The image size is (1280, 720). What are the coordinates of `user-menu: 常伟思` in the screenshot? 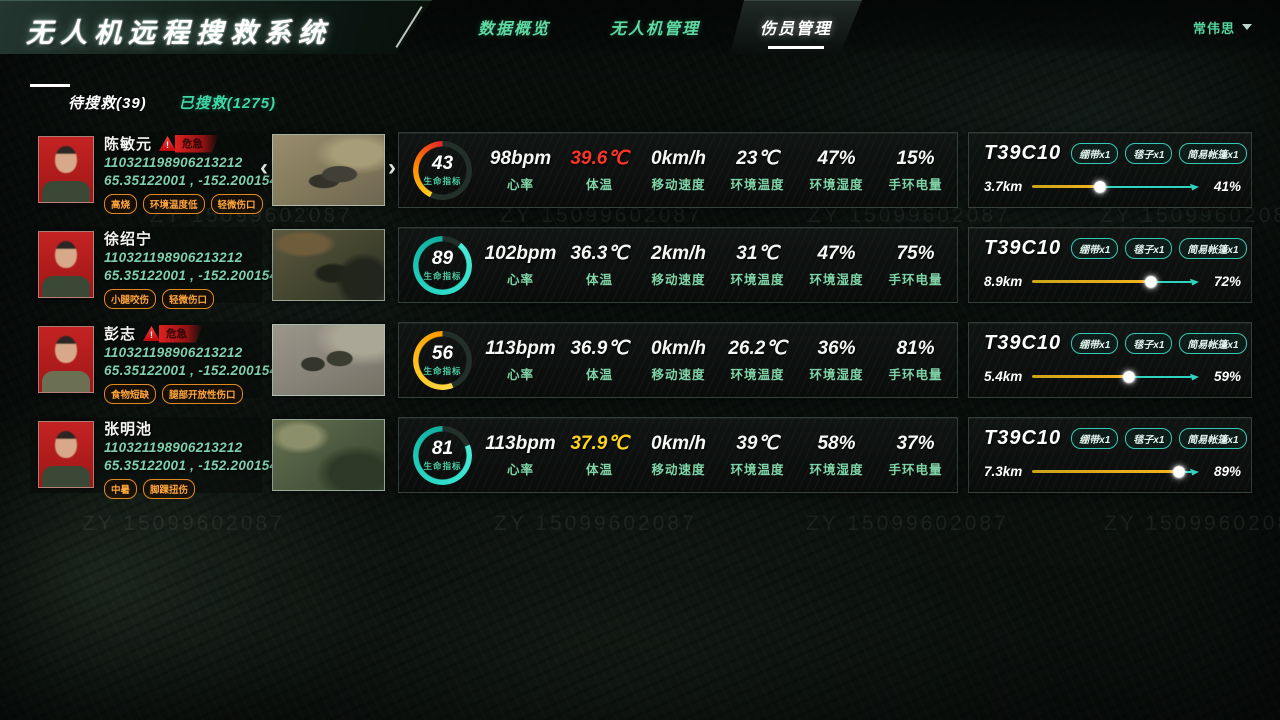 It's located at (1222, 27).